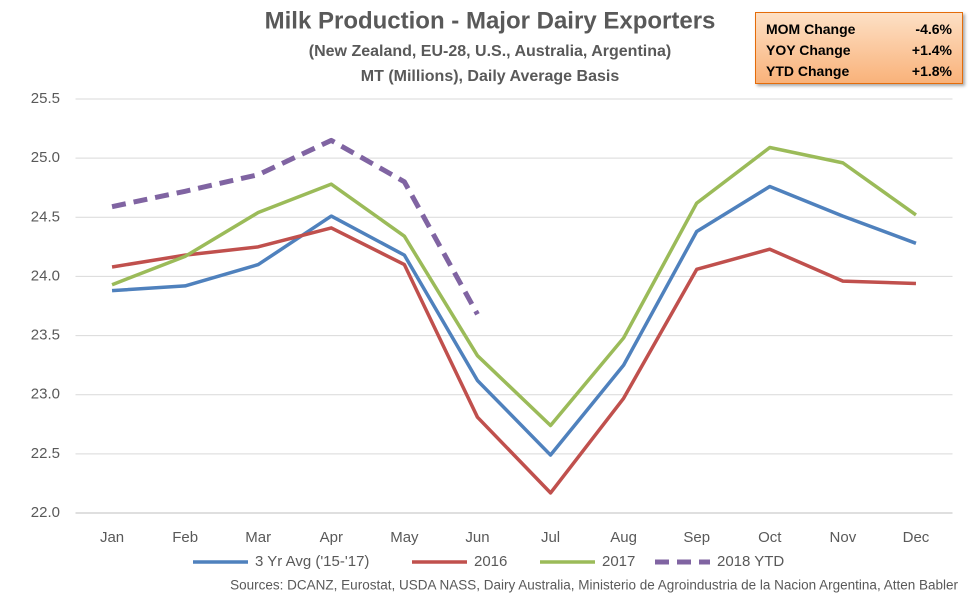  Describe the element at coordinates (112, 537) in the screenshot. I see `x-tick-label: Jan` at that location.